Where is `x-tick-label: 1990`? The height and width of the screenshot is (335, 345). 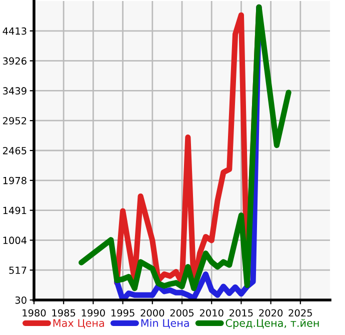
x-tick-label: 1990 is located at coordinates (93, 313).